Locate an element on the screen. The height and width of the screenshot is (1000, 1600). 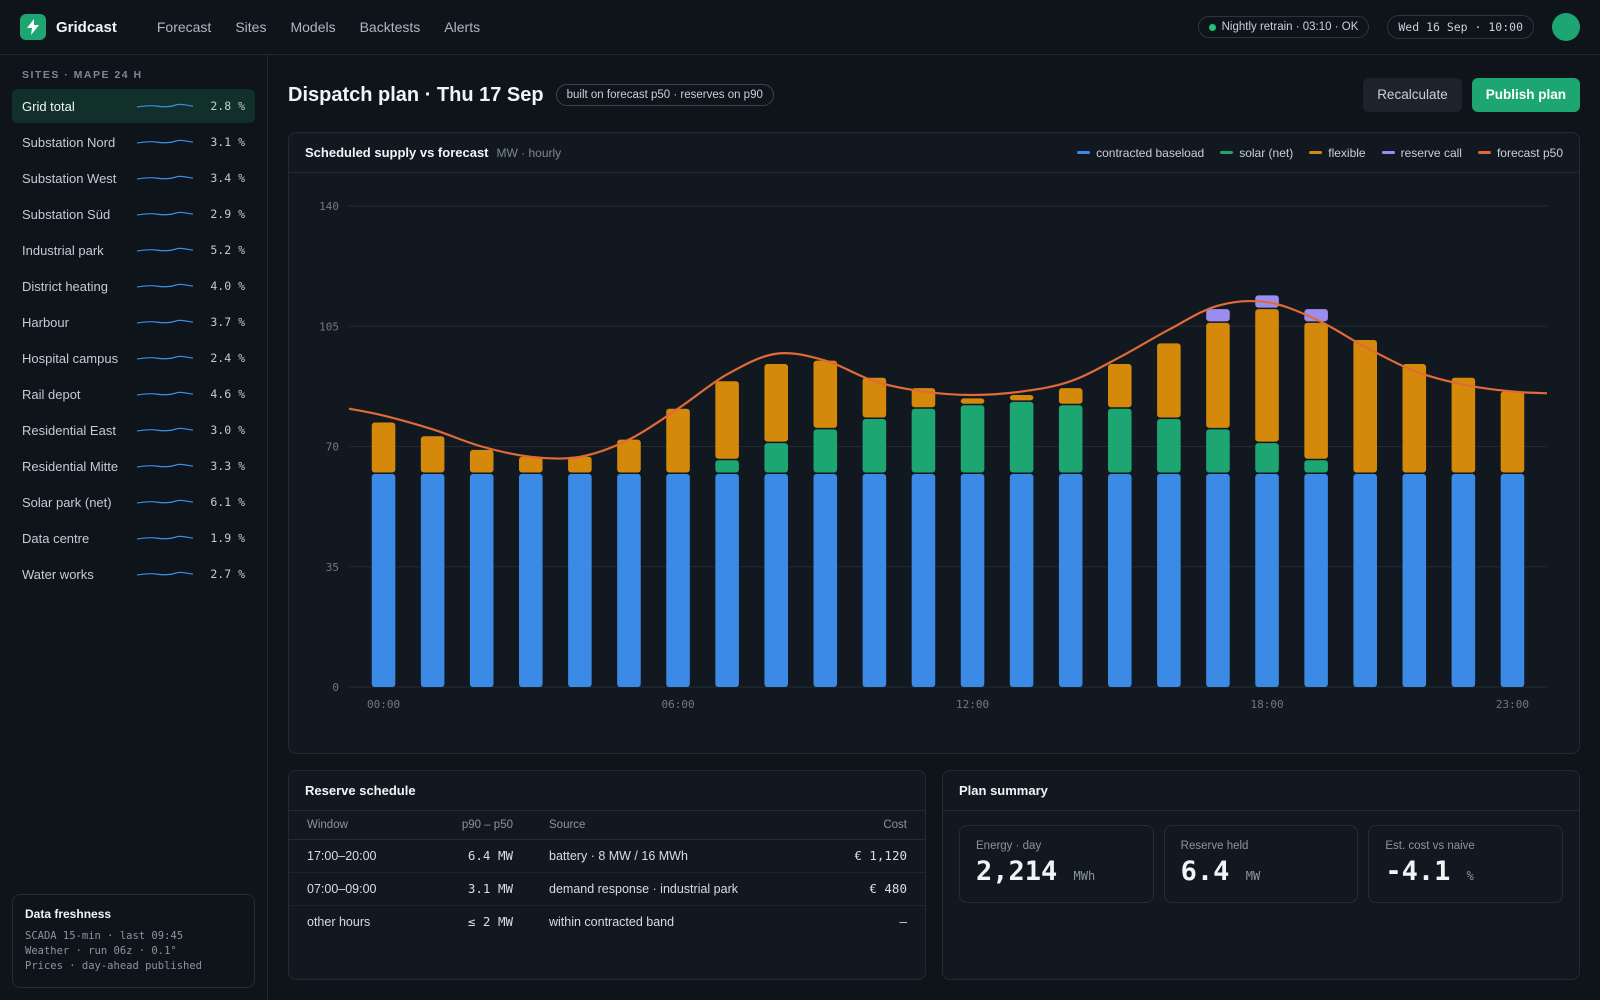
legend-baseload: contracted baseload is located at coordinates (1140, 153).